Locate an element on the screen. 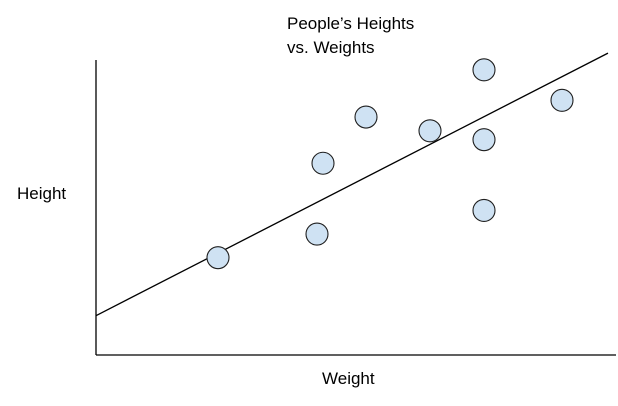 The image size is (618, 406). x-axis-label: Weight is located at coordinates (348, 378).